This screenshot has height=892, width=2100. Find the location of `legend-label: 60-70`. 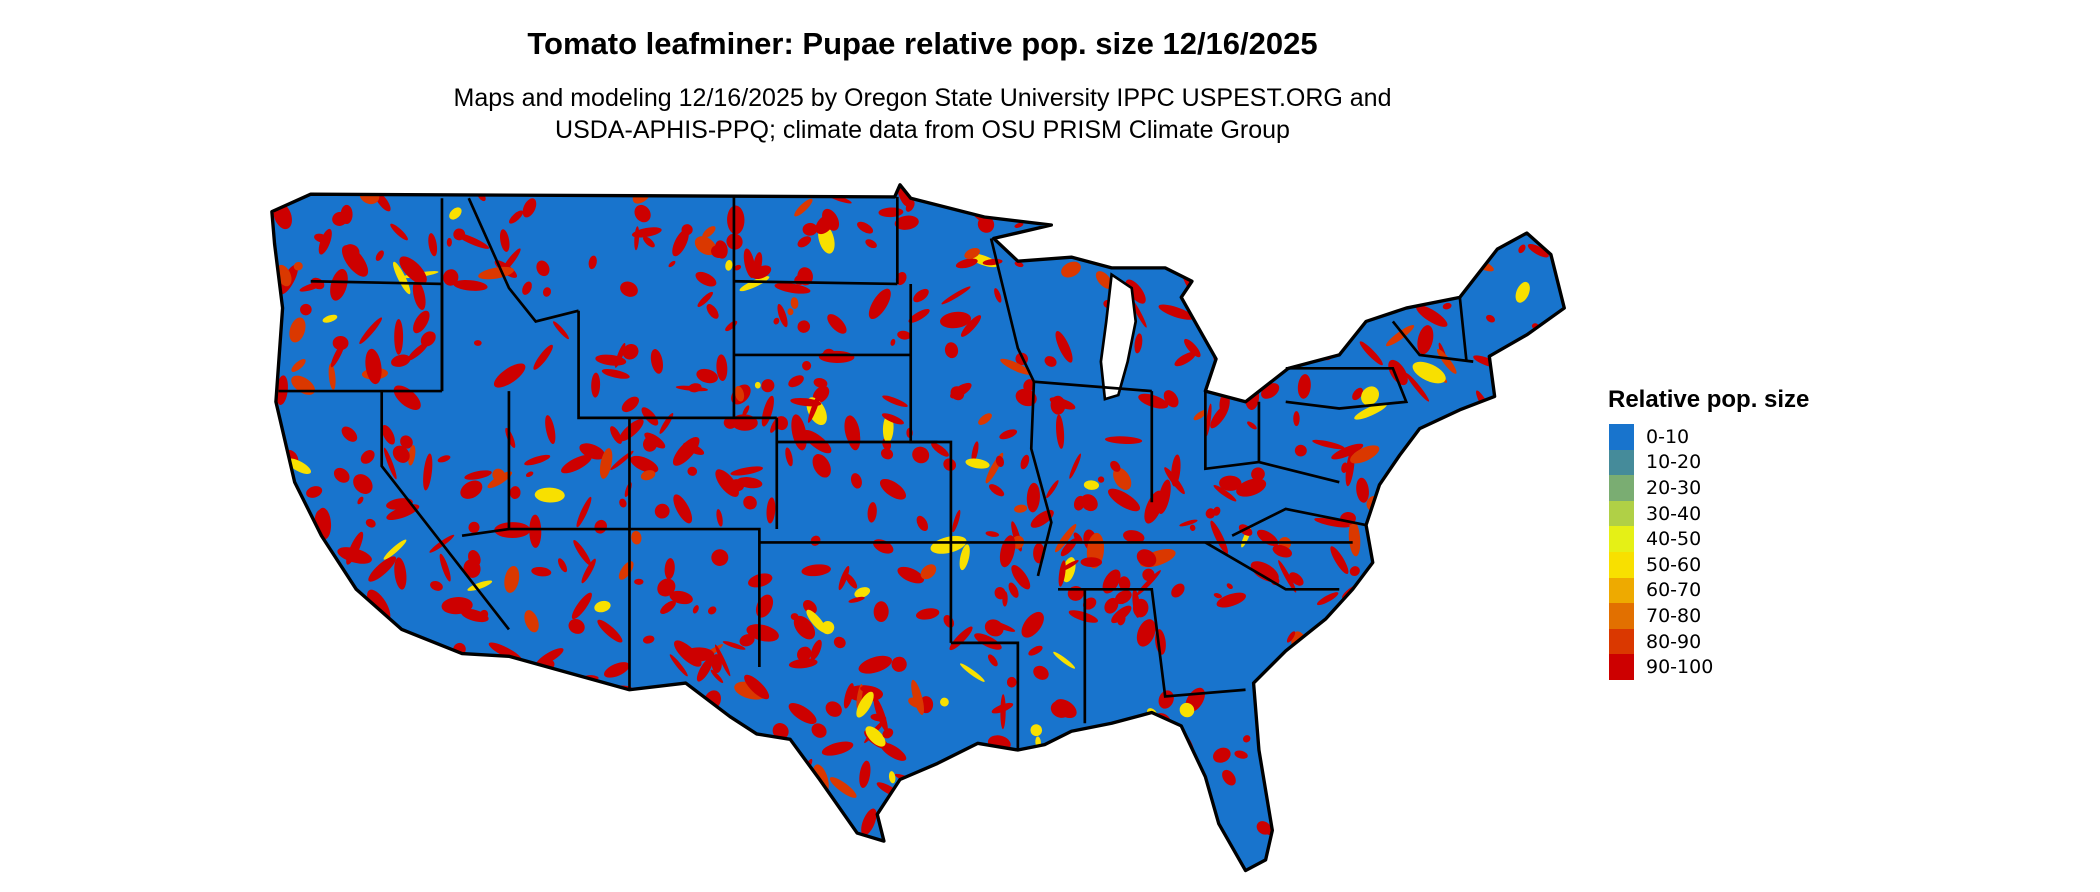

legend-label: 60-70 is located at coordinates (1674, 590).